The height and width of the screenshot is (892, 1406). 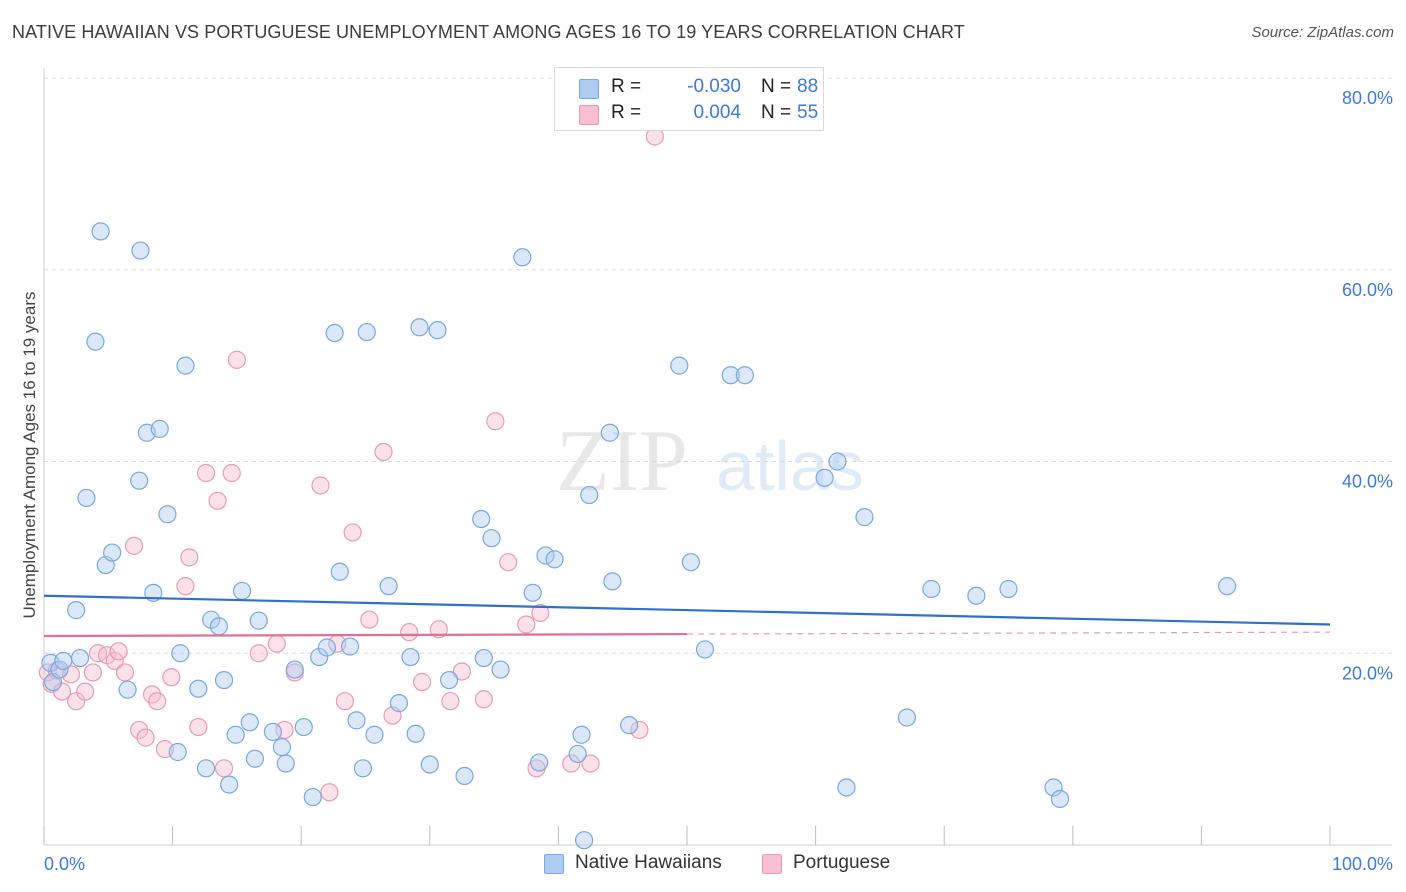 What do you see at coordinates (842, 862) in the screenshot?
I see `legend-label: Portuguese` at bounding box center [842, 862].